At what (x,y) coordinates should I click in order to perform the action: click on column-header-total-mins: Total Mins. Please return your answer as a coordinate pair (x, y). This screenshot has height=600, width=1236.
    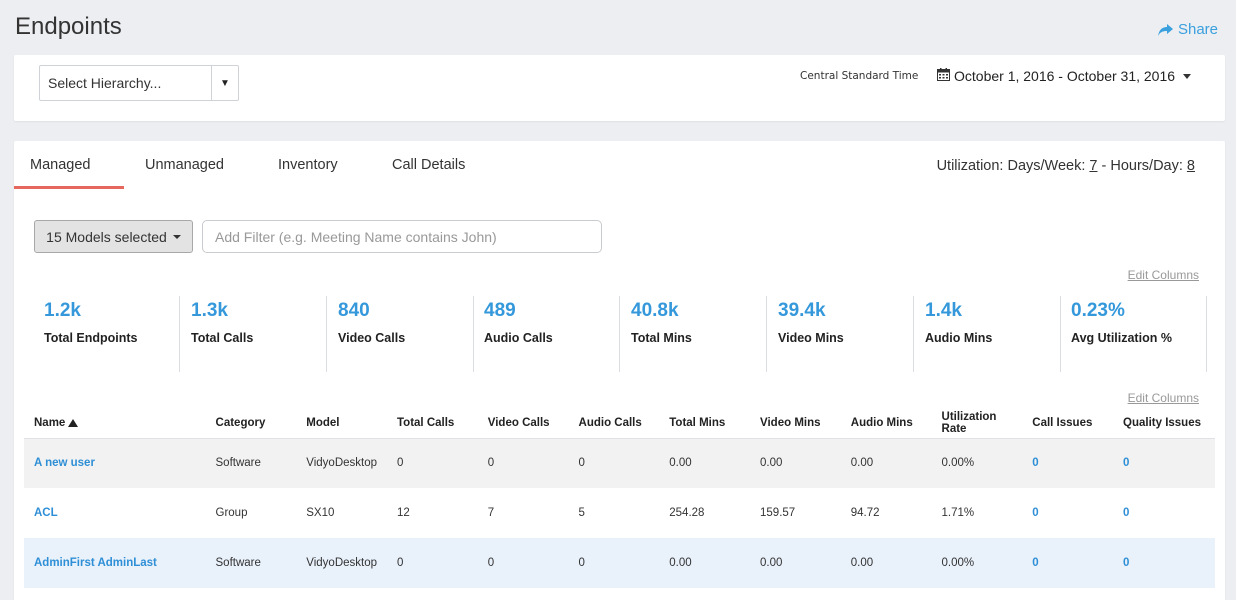
    Looking at the image, I should click on (705, 423).